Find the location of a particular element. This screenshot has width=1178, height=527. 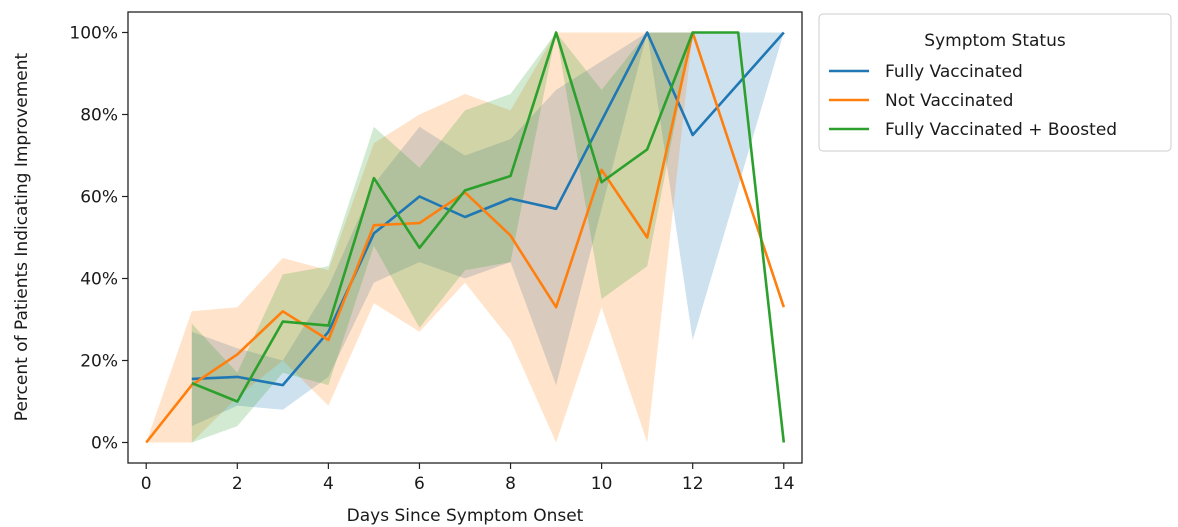

x-tick-label: 0 is located at coordinates (146, 484).